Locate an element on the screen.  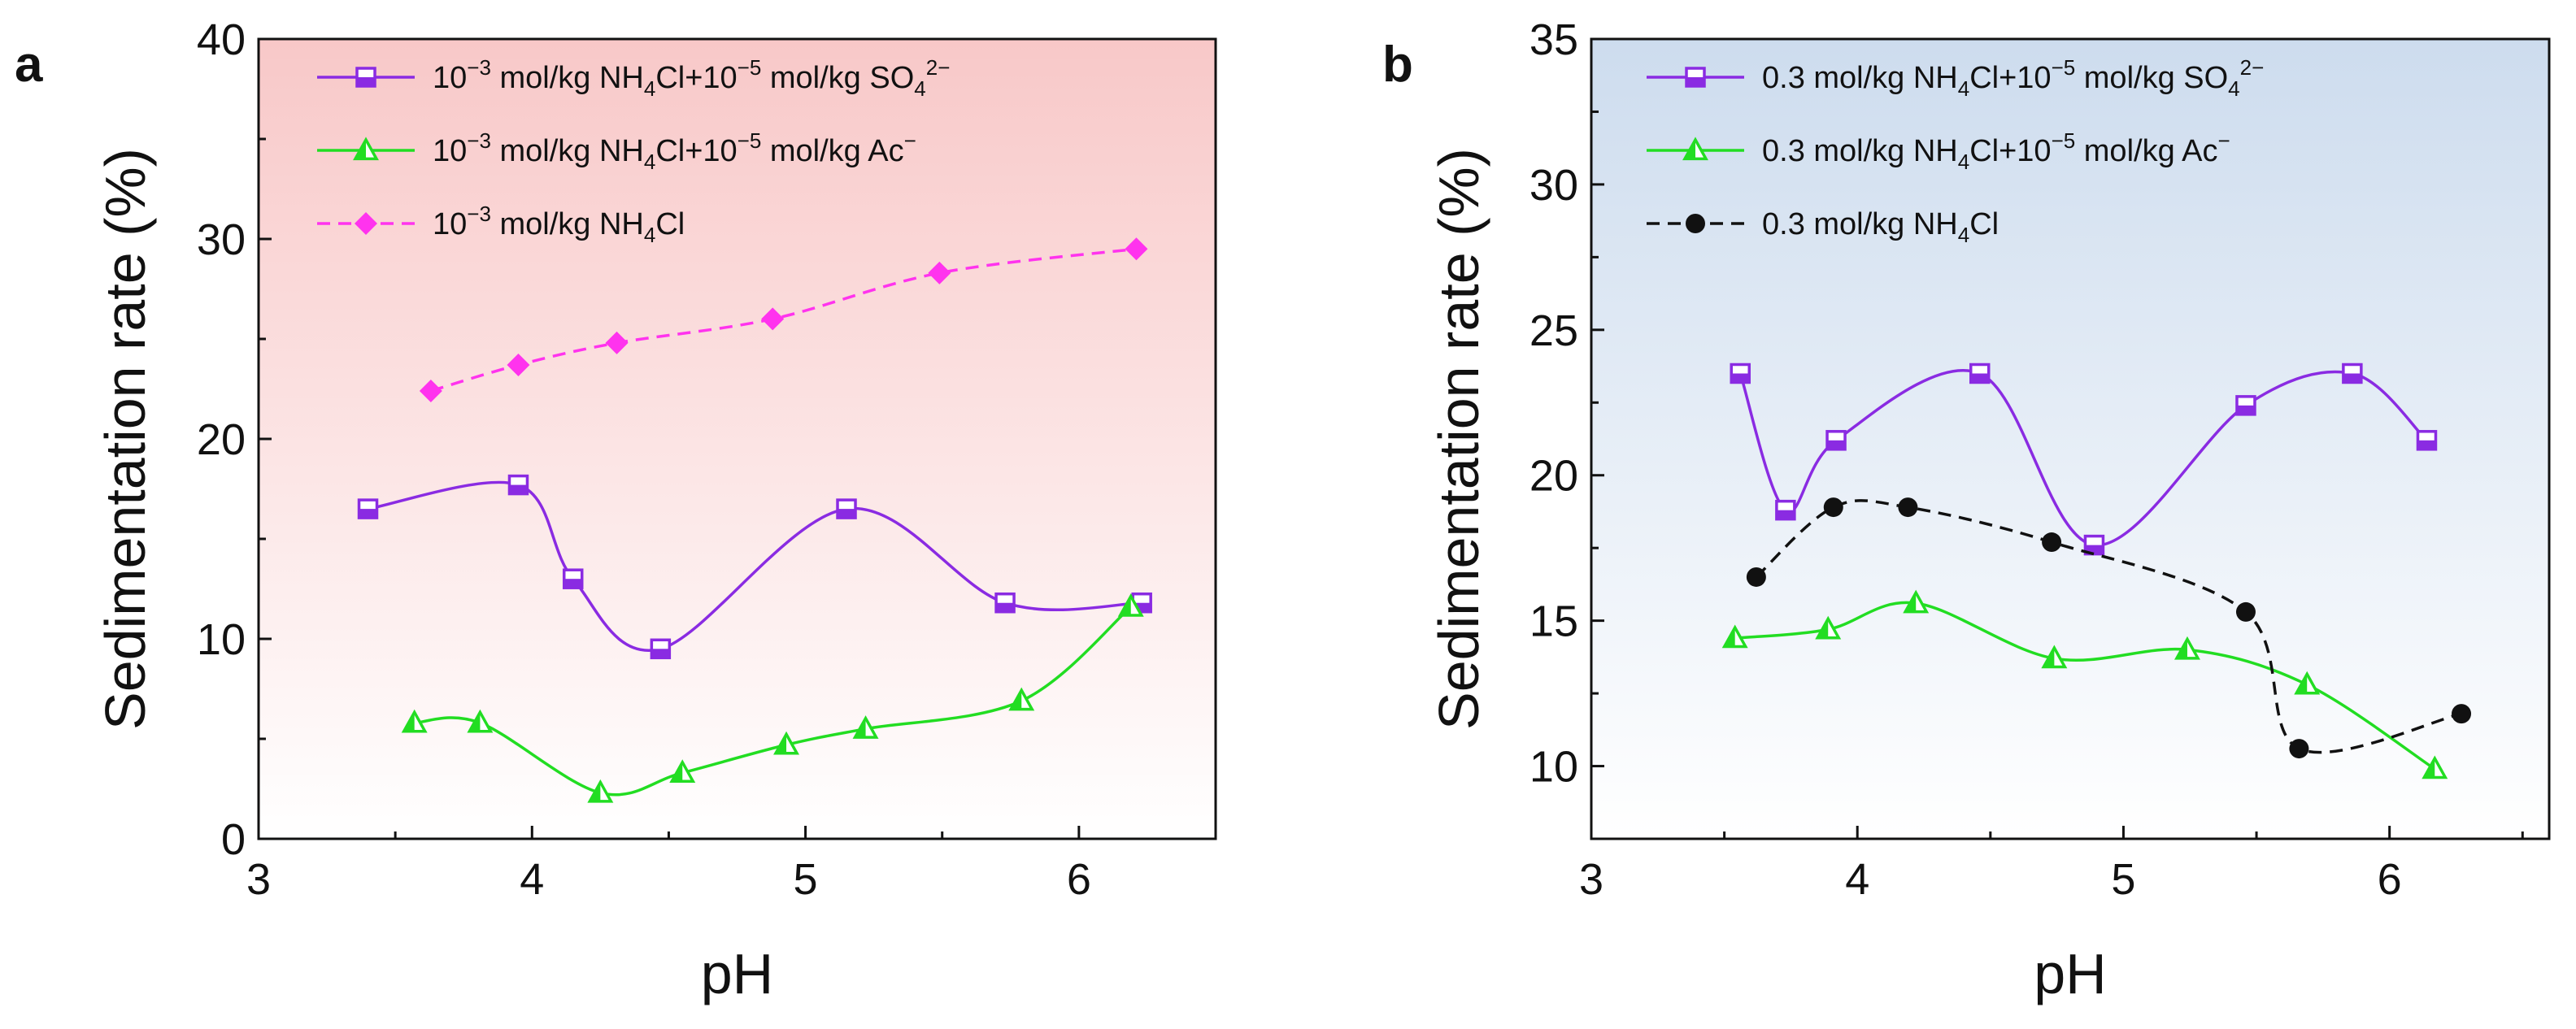
legend-entry: 0.3 mol/kg NH4Cl is located at coordinates (1823, 227).